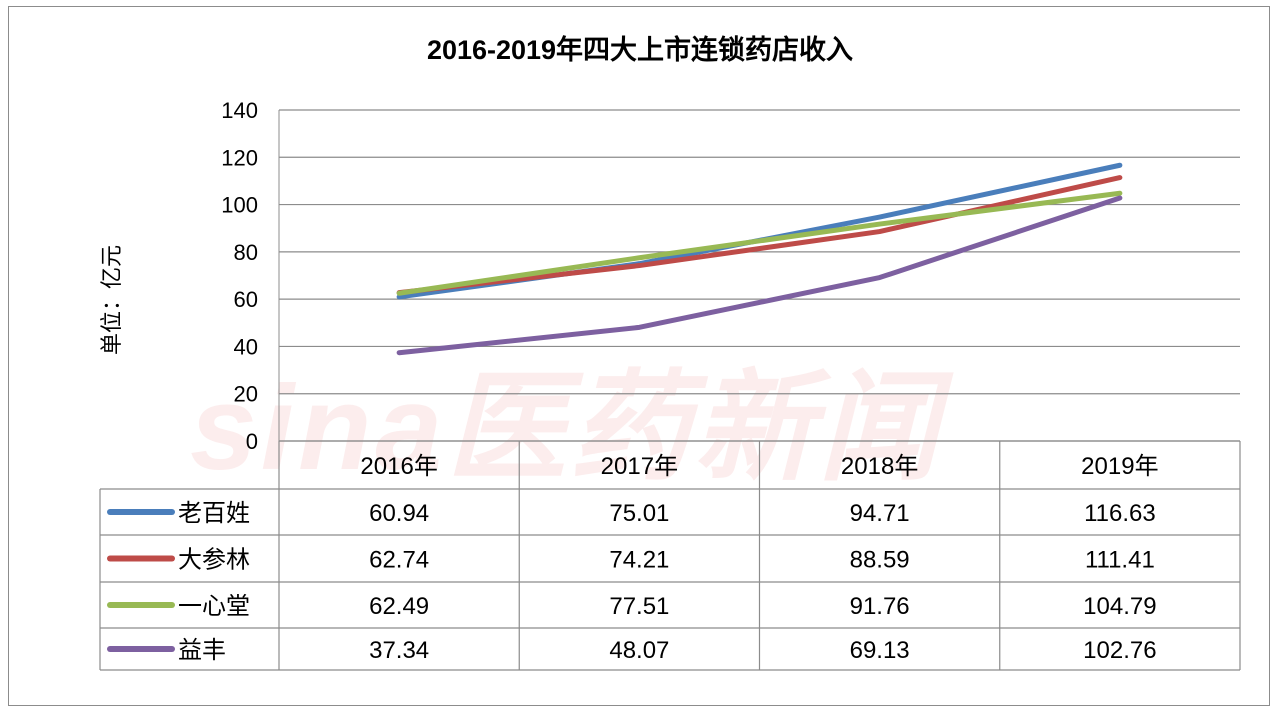 This screenshot has width=1280, height=711. I want to click on category-label: 2017年, so click(639, 466).